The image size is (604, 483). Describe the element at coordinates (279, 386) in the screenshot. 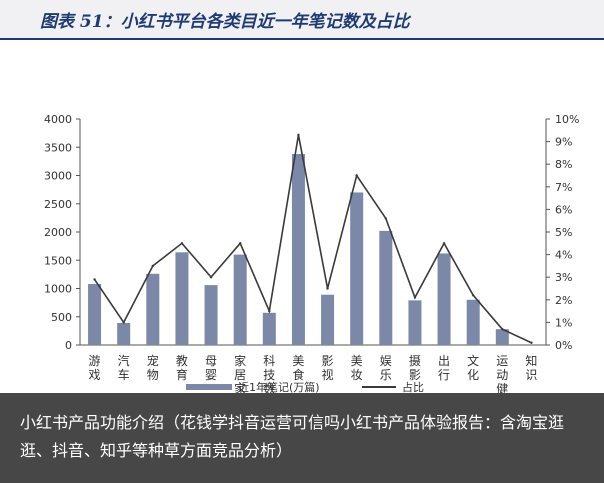

I see `legend-bar-label: 近1年笔记(万篇)` at that location.